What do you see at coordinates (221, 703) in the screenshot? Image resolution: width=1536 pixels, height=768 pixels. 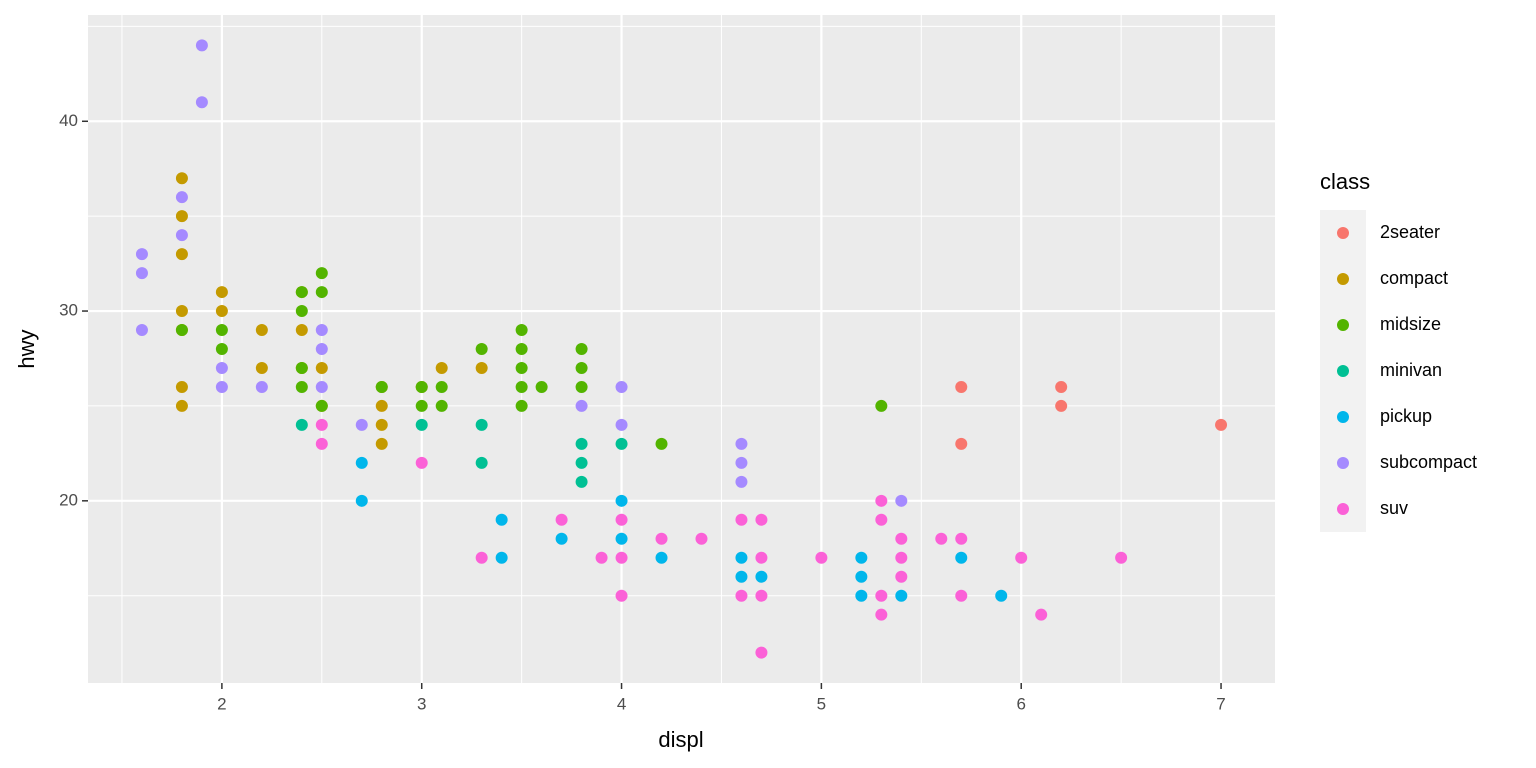 I see `x-tick-label: 2` at bounding box center [221, 703].